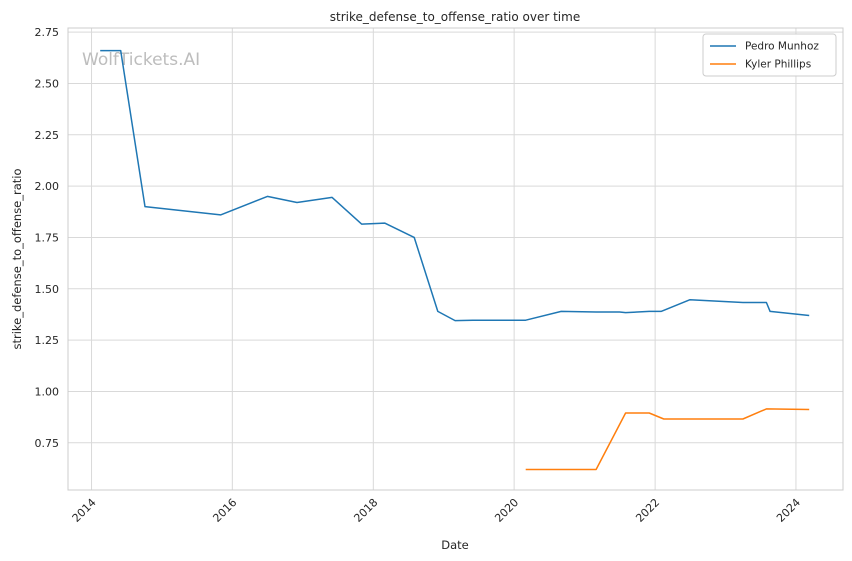  Describe the element at coordinates (782, 47) in the screenshot. I see `legend-label-pedro-munhoz: Pedro Munhoz` at that location.